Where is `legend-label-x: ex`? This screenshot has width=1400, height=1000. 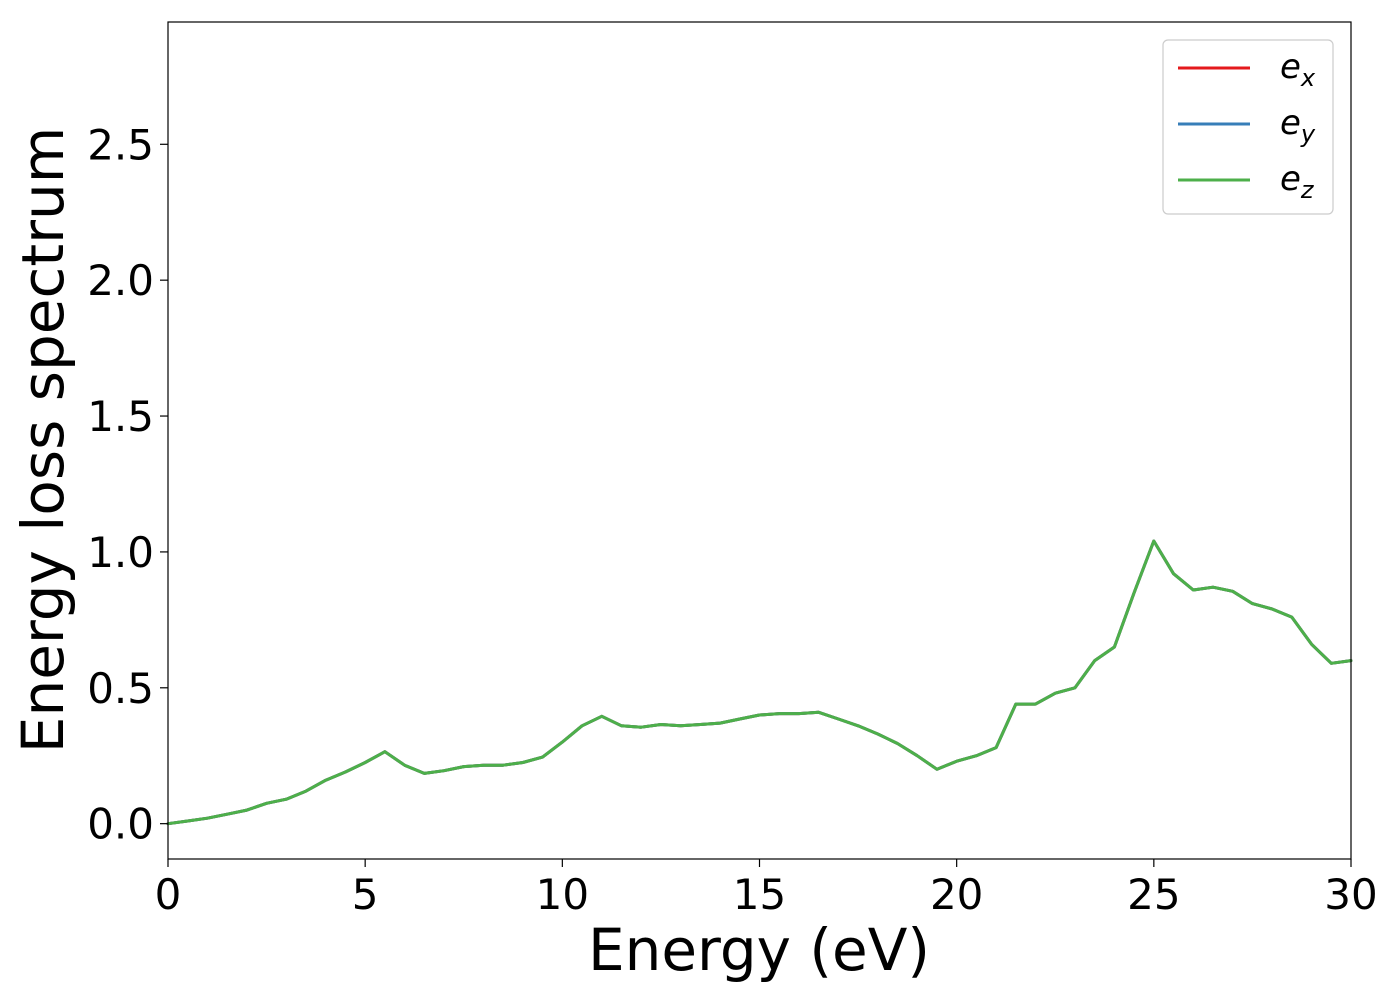
legend-label-x: ex is located at coordinates (1298, 69).